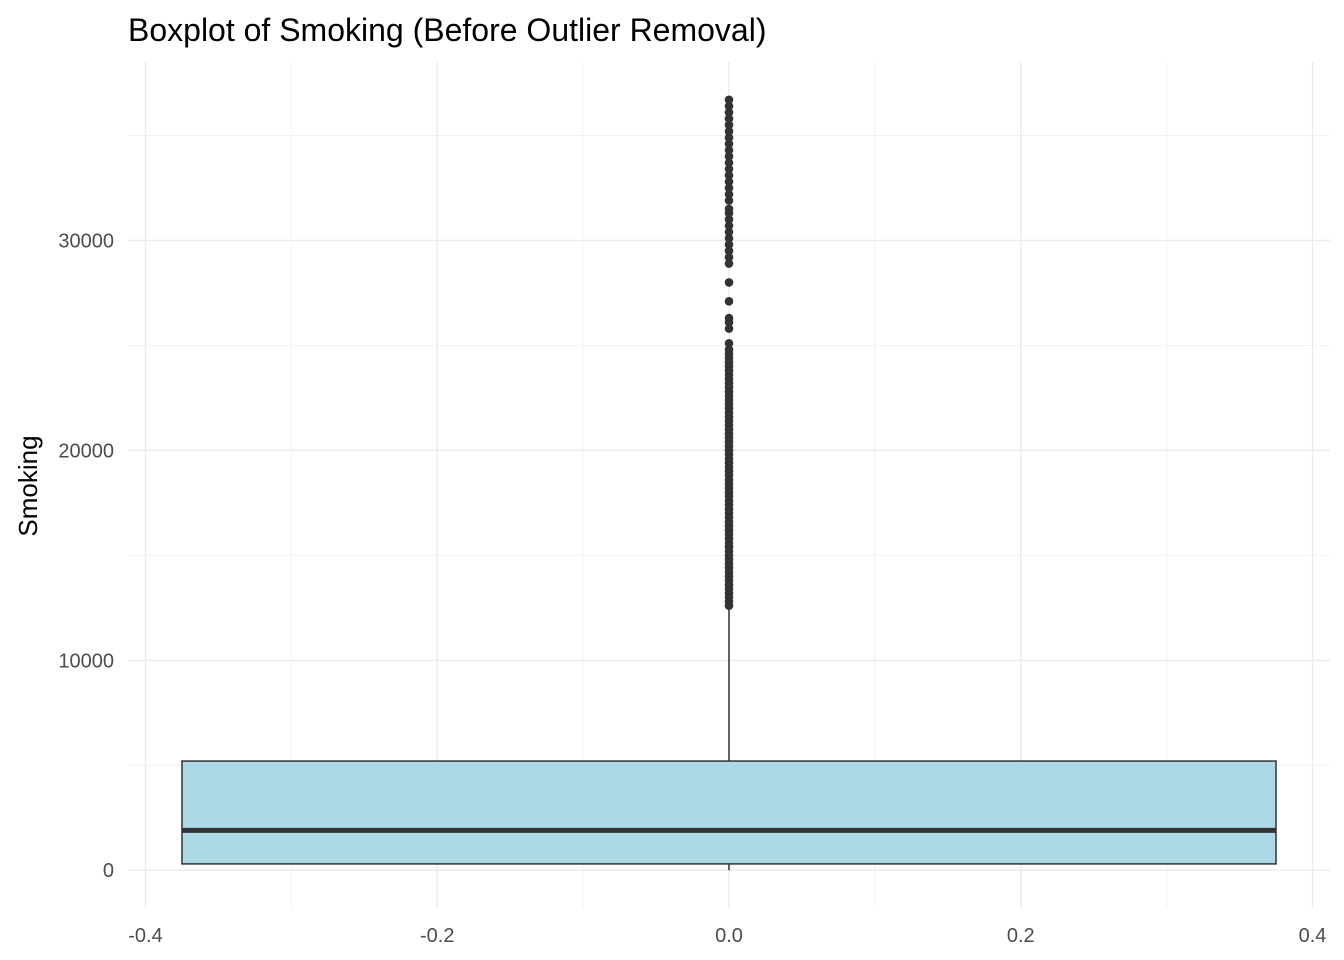 The image size is (1344, 960). Describe the element at coordinates (1313, 936) in the screenshot. I see `x-tick-label: 0.4` at that location.